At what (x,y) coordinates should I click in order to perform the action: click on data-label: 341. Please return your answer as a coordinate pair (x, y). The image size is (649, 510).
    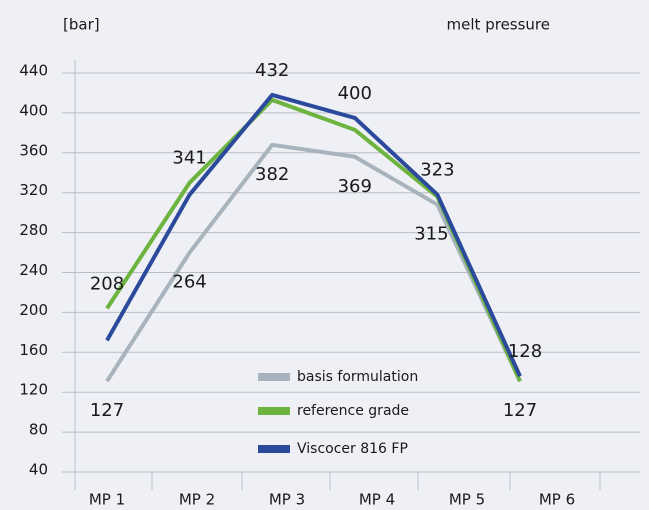
    Looking at the image, I should click on (189, 158).